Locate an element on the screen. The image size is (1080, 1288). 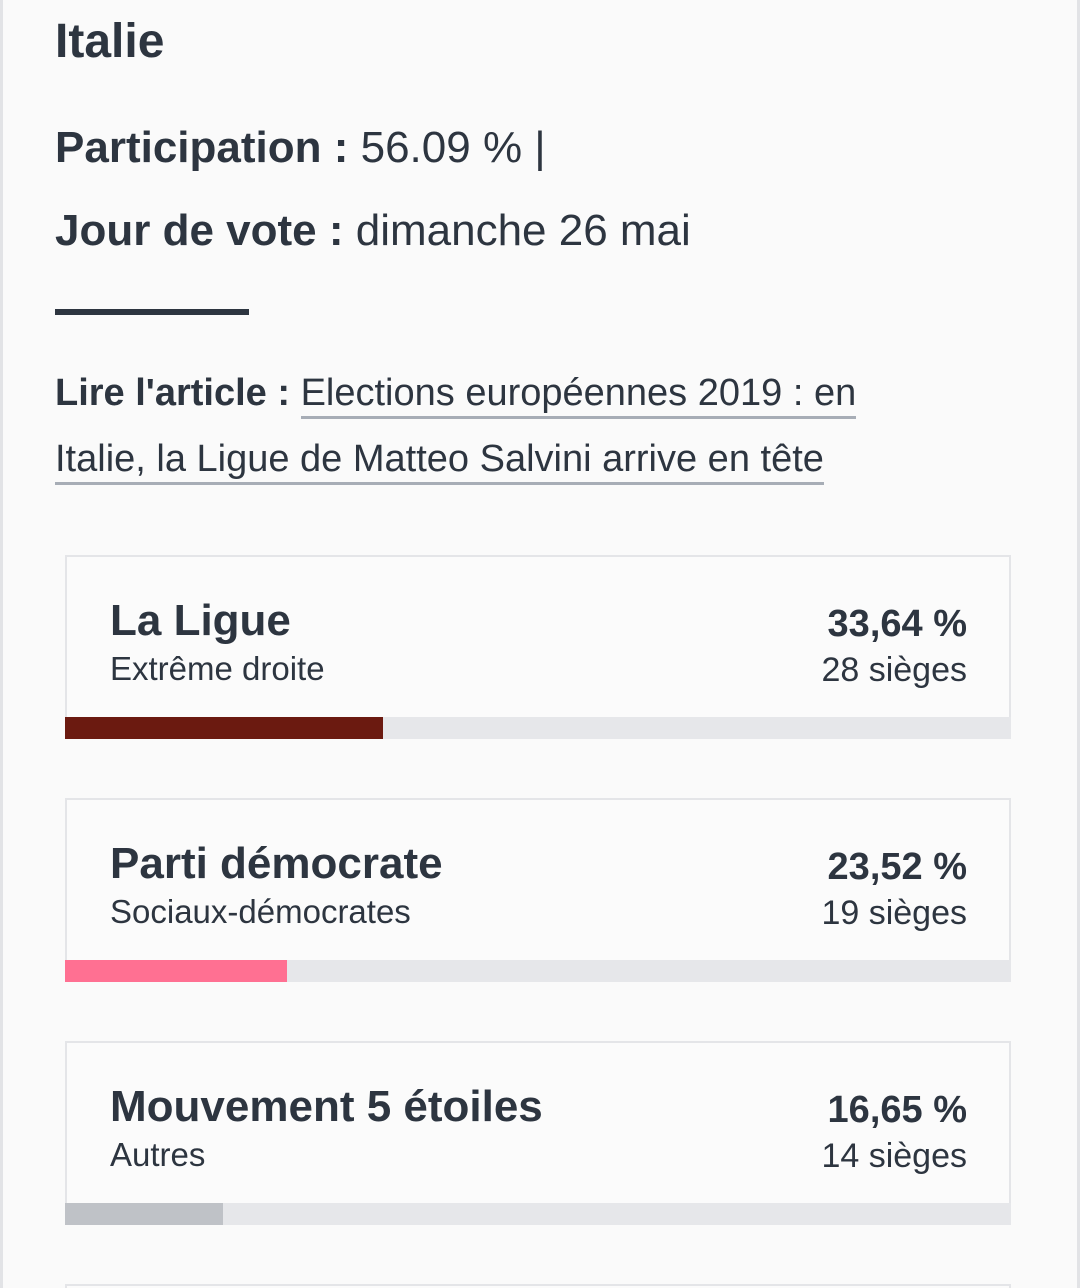
participation-line: Participation : 56.09 % | is located at coordinates (300, 148).